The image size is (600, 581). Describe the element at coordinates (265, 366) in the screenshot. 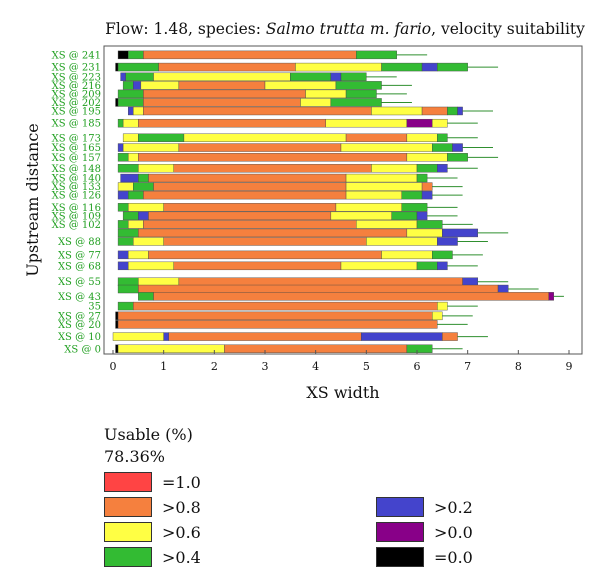

I see `x-tick-label: 3` at that location.